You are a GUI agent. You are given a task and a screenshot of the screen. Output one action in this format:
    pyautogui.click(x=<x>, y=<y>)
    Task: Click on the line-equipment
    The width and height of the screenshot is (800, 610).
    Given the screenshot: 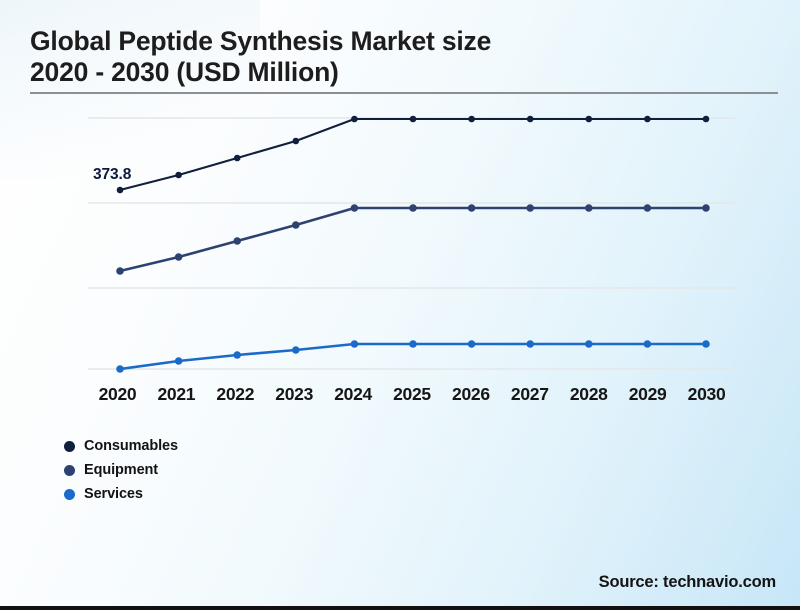 What is the action you would take?
    pyautogui.click(x=413, y=239)
    